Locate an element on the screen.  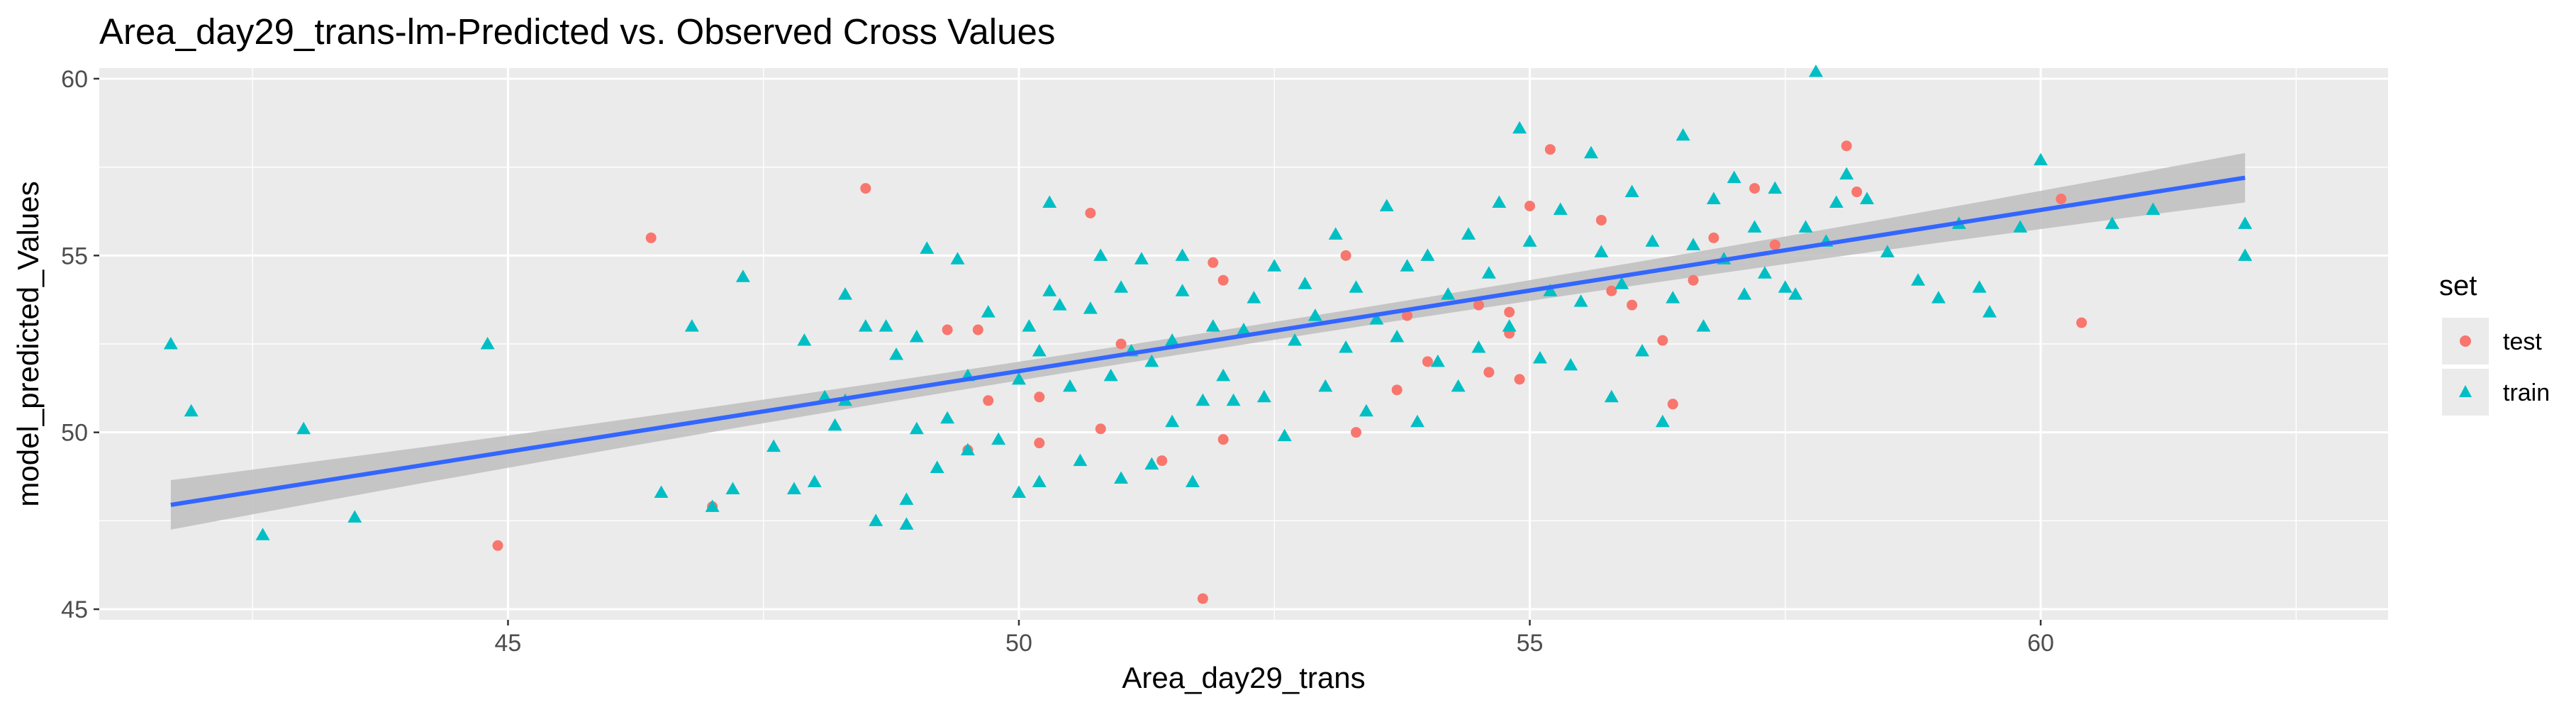
x-tick-label: 50 is located at coordinates (1019, 643).